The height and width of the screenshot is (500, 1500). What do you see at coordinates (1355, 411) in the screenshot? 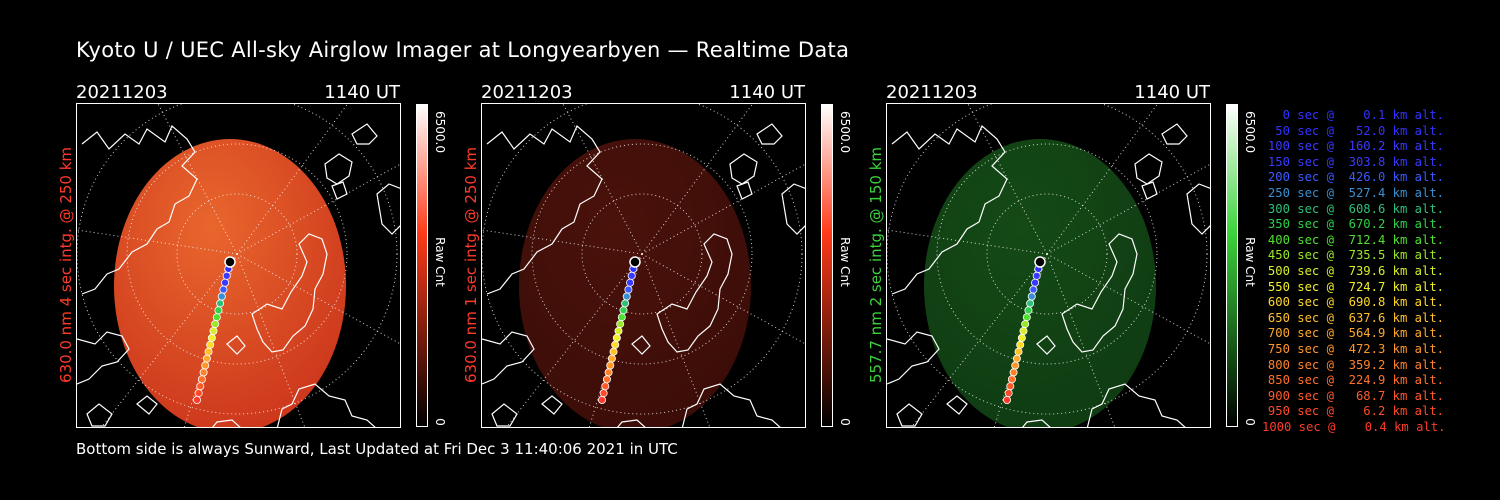
I see `legend-entry: 950 sec @ 6.2 km alt.` at bounding box center [1355, 411].